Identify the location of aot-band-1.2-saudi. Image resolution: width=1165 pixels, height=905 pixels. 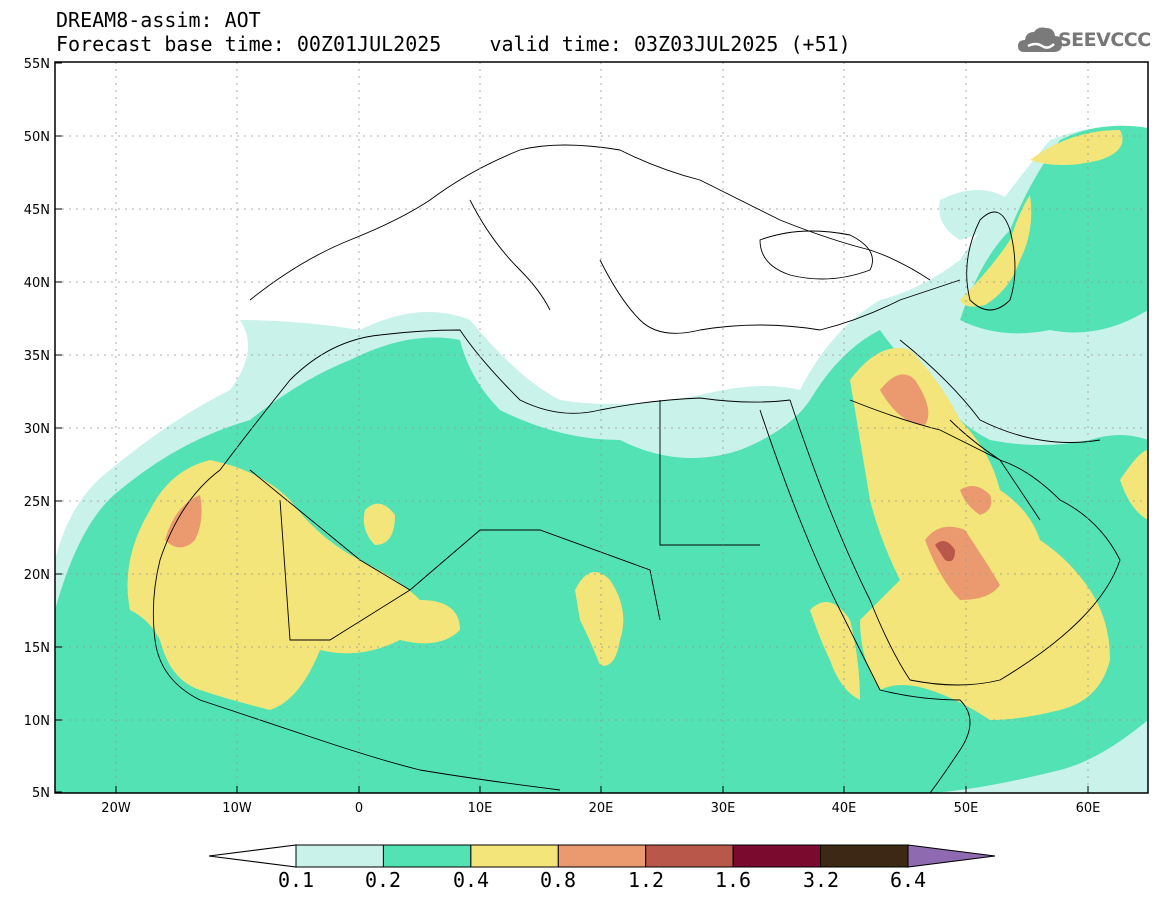
(945, 551).